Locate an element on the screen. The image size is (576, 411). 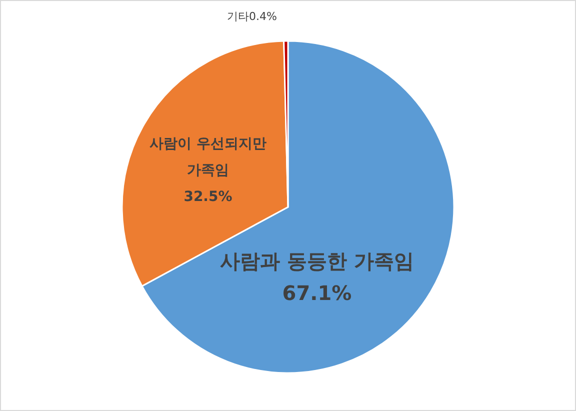
slice-label: 사람과 동등한 가족임 is located at coordinates (317, 261).